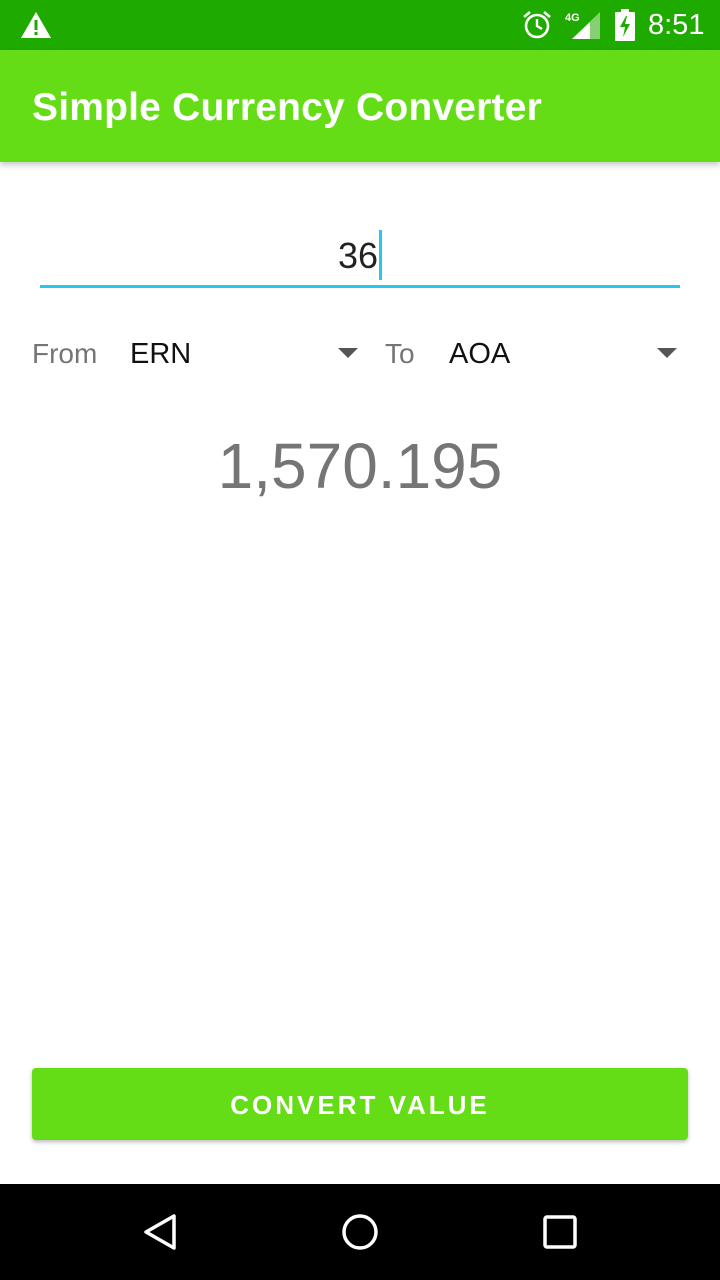  I want to click on warning-icon, so click(36, 25).